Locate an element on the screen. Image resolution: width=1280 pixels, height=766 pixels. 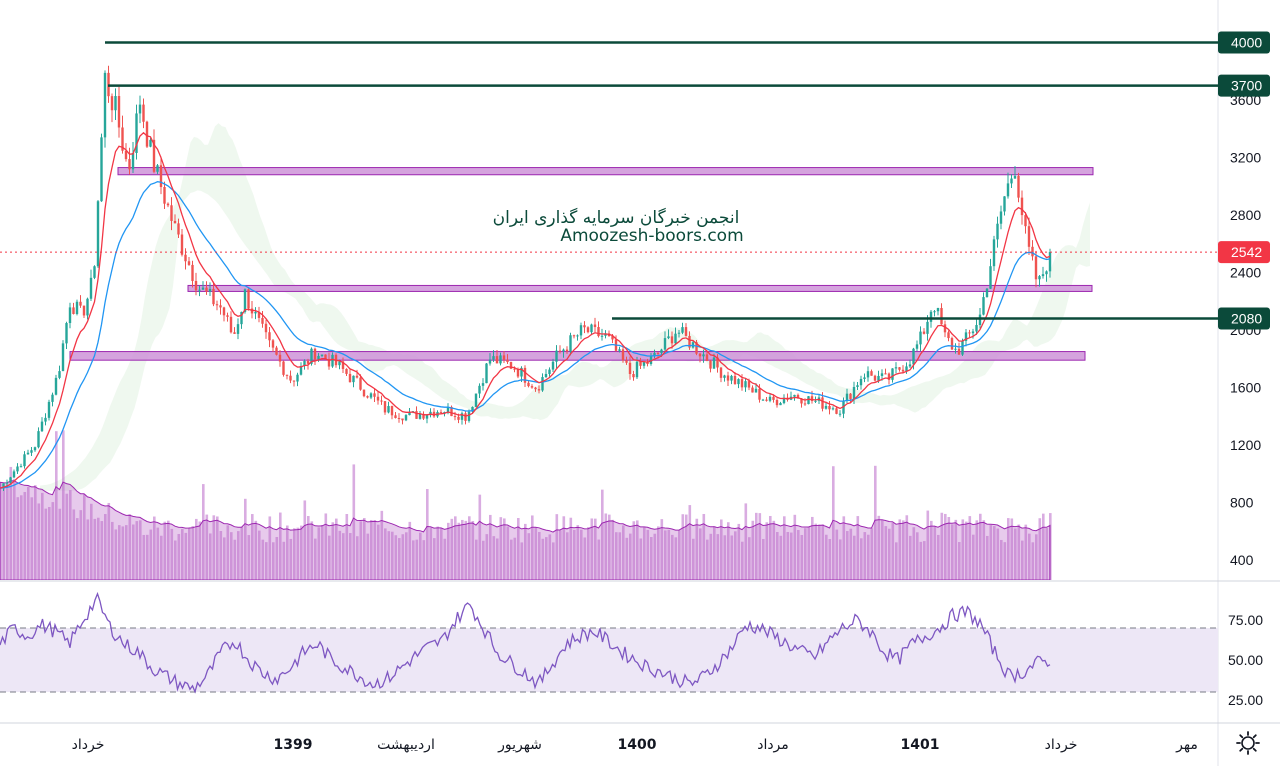
time-label-0: خرداد is located at coordinates (88, 745).